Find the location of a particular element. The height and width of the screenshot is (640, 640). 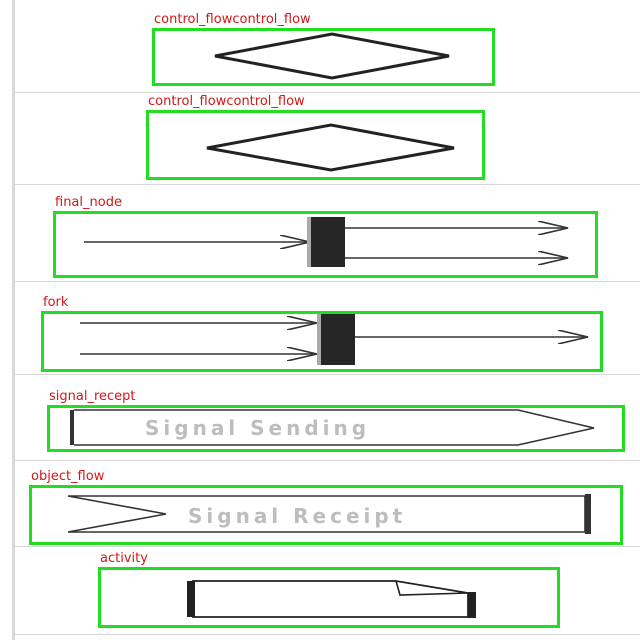

bbox-object-flow is located at coordinates (326, 515).